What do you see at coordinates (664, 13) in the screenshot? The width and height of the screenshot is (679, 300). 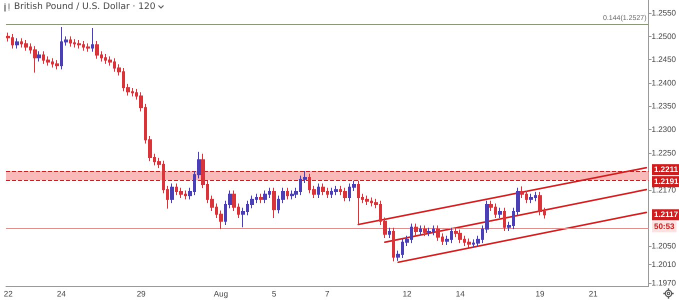 I see `y-tick-label: 1.2550` at bounding box center [664, 13].